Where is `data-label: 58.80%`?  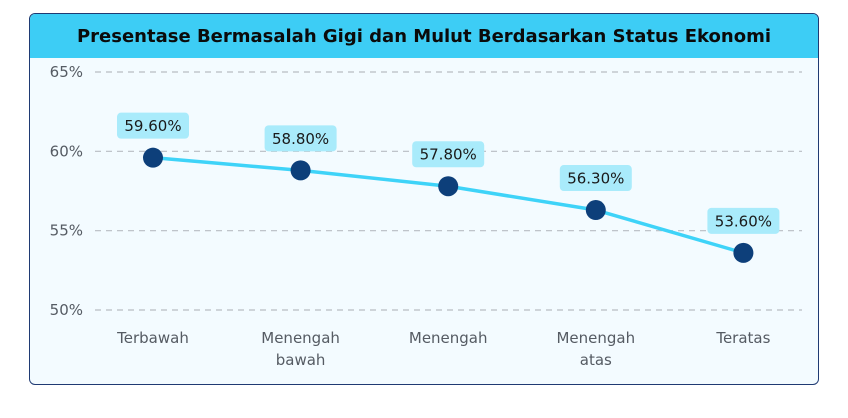 data-label: 58.80% is located at coordinates (300, 139).